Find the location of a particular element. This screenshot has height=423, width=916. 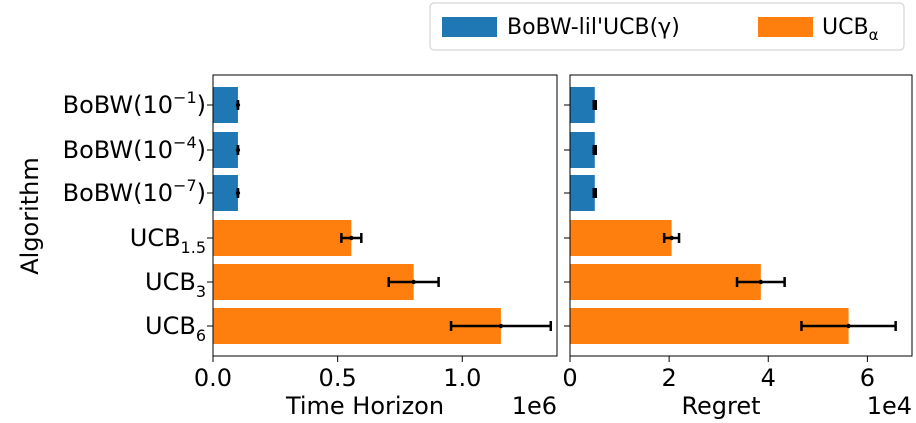

legend-label-2: UCBα is located at coordinates (850, 29).